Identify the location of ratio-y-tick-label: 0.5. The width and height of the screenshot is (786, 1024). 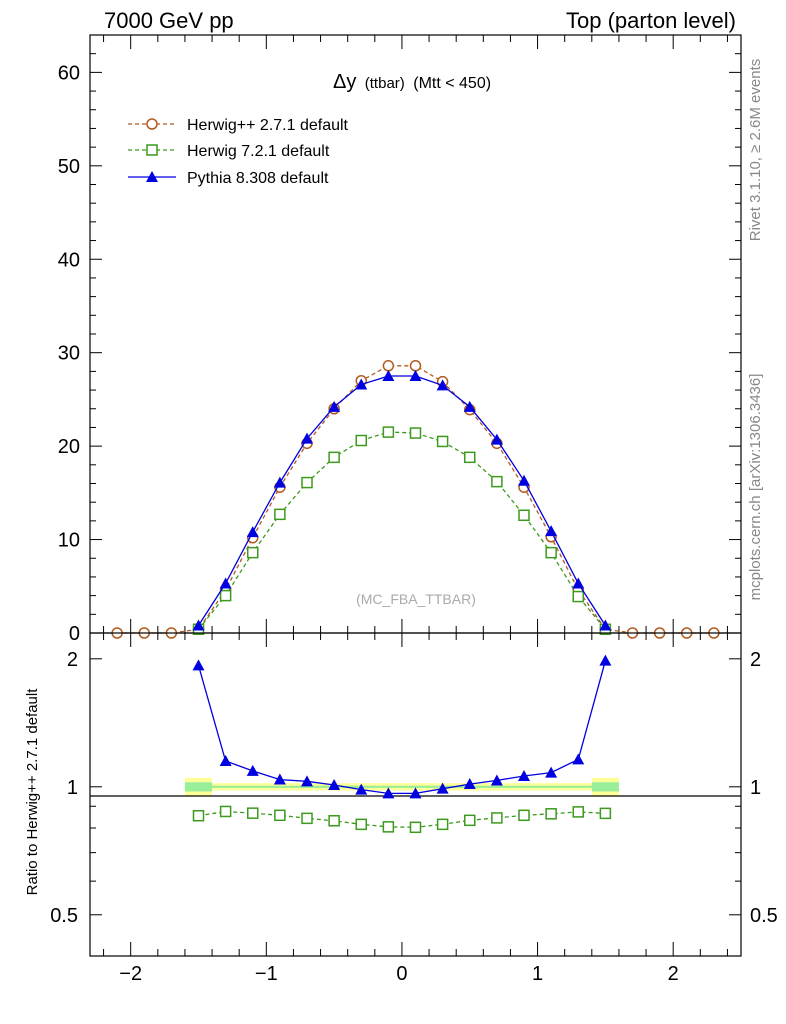
(64, 916).